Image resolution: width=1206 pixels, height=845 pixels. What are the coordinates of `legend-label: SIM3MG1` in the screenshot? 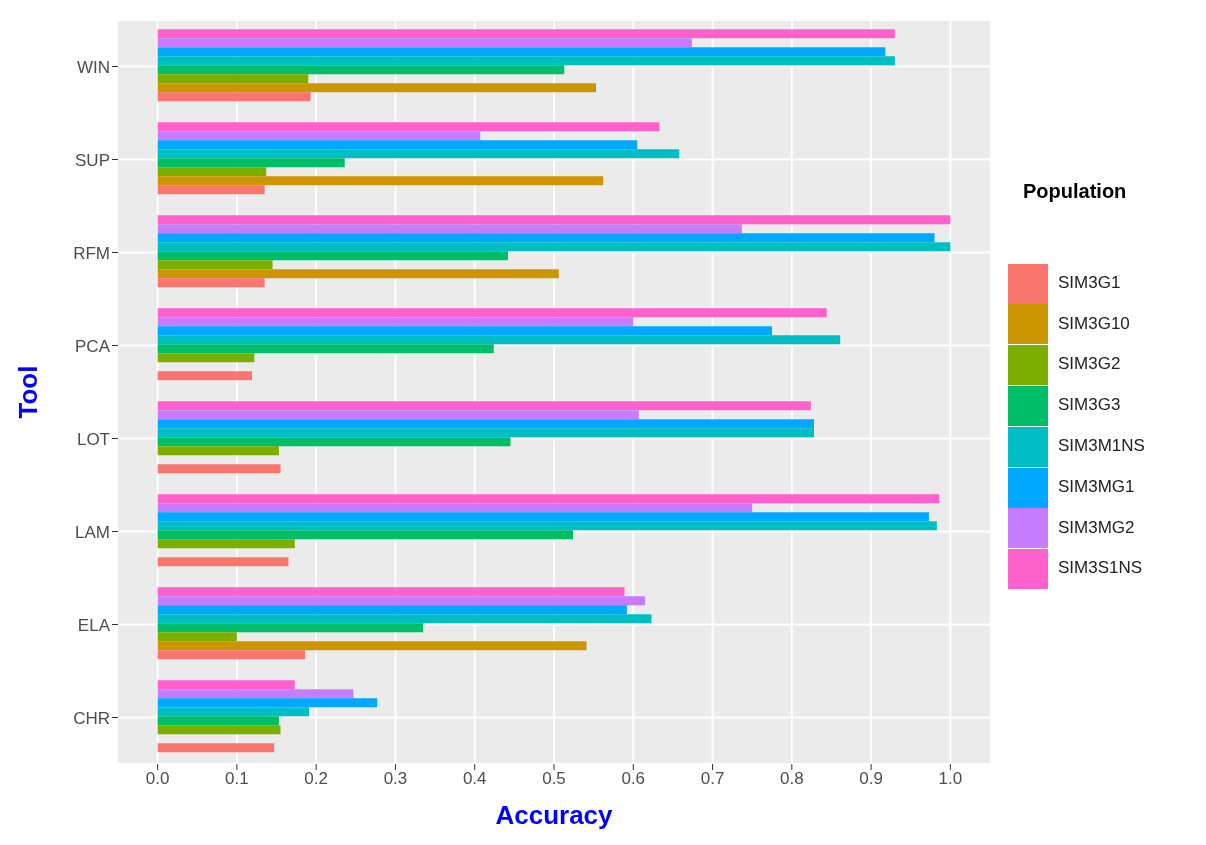 It's located at (1096, 486).